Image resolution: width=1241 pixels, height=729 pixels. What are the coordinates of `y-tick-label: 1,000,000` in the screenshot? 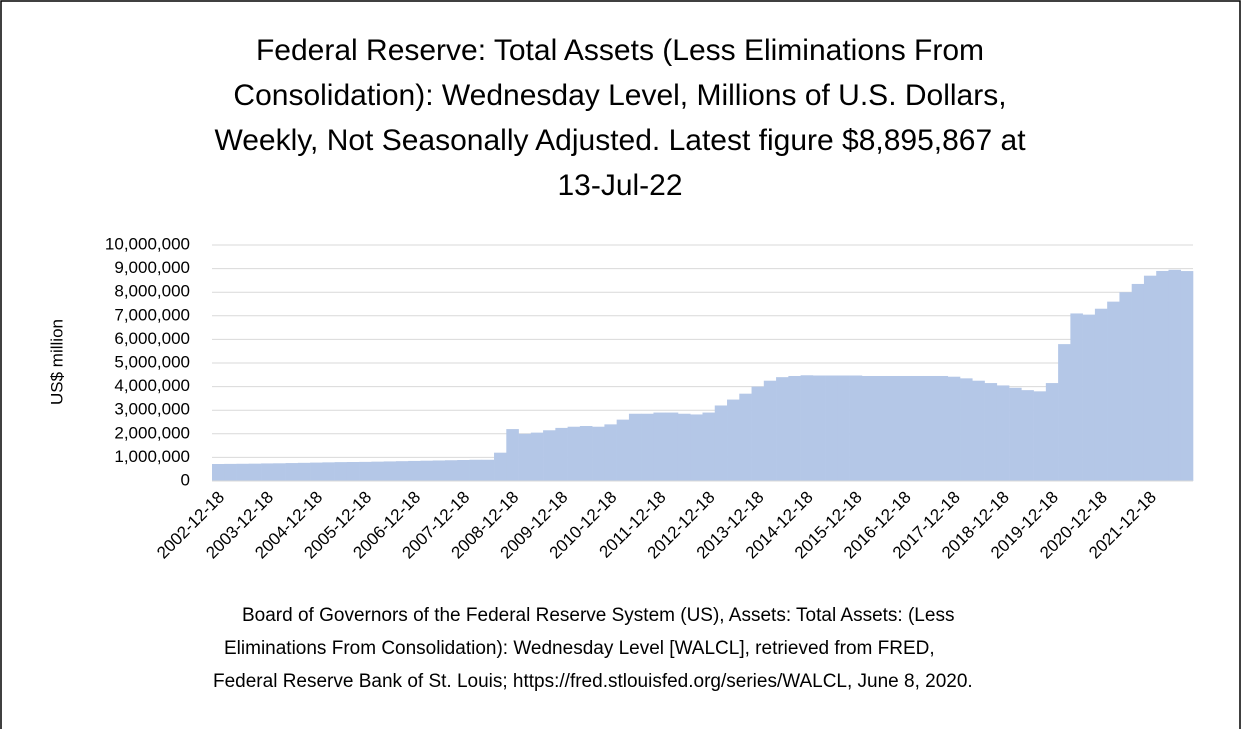 It's located at (152, 456).